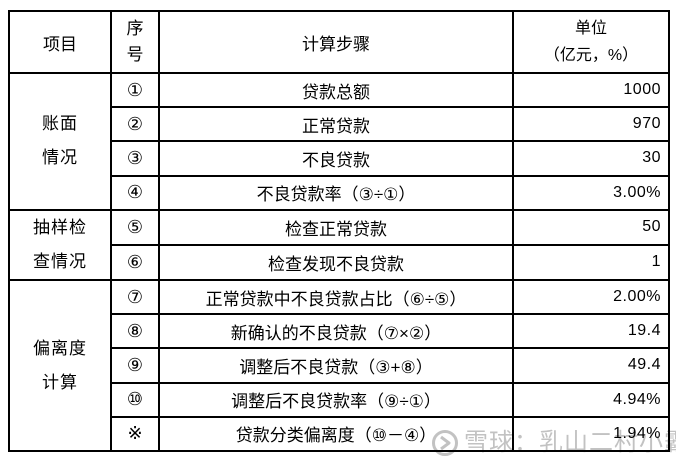 The image size is (676, 465). I want to click on group-cell-book-status: 账面 情况, so click(60, 141).